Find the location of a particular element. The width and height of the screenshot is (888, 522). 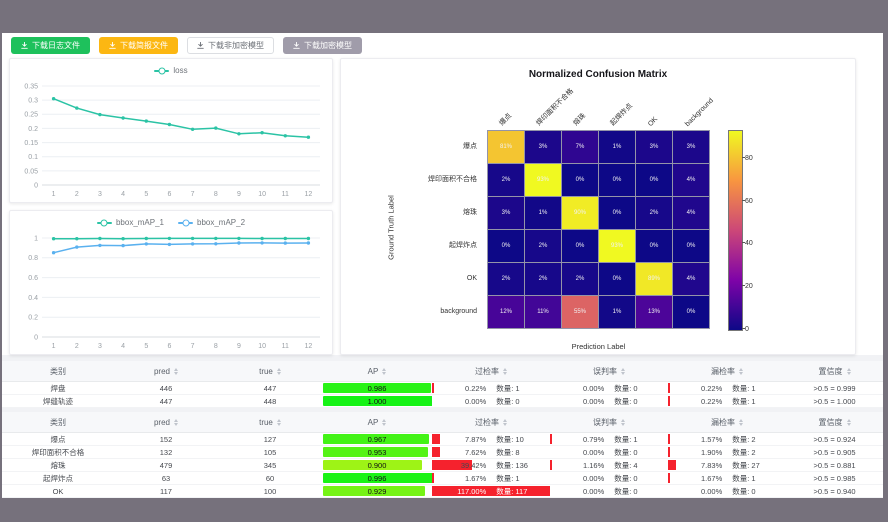

column-header-label: AP is located at coordinates (373, 422).